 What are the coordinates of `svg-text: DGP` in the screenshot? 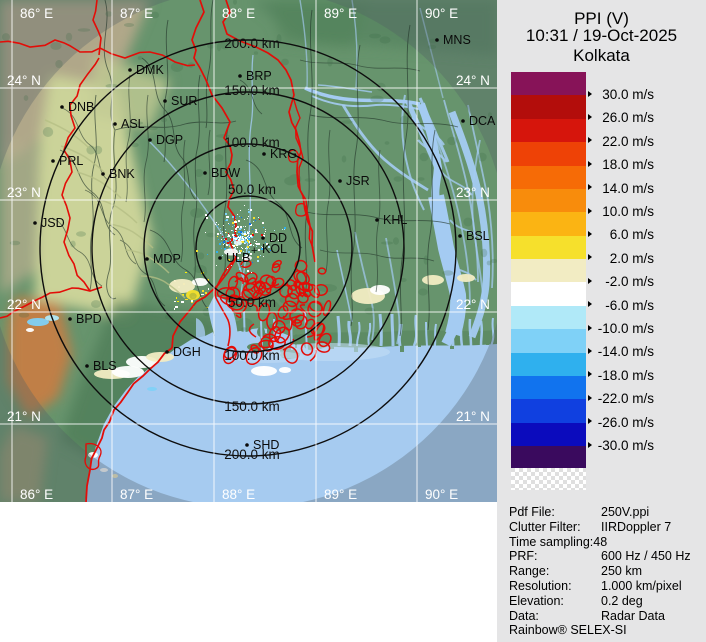 It's located at (169, 140).